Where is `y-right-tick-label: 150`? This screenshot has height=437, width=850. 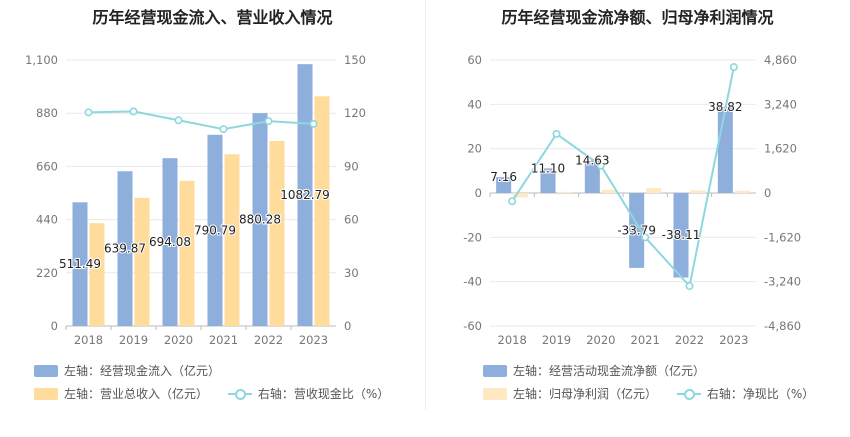 y-right-tick-label: 150 is located at coordinates (355, 60).